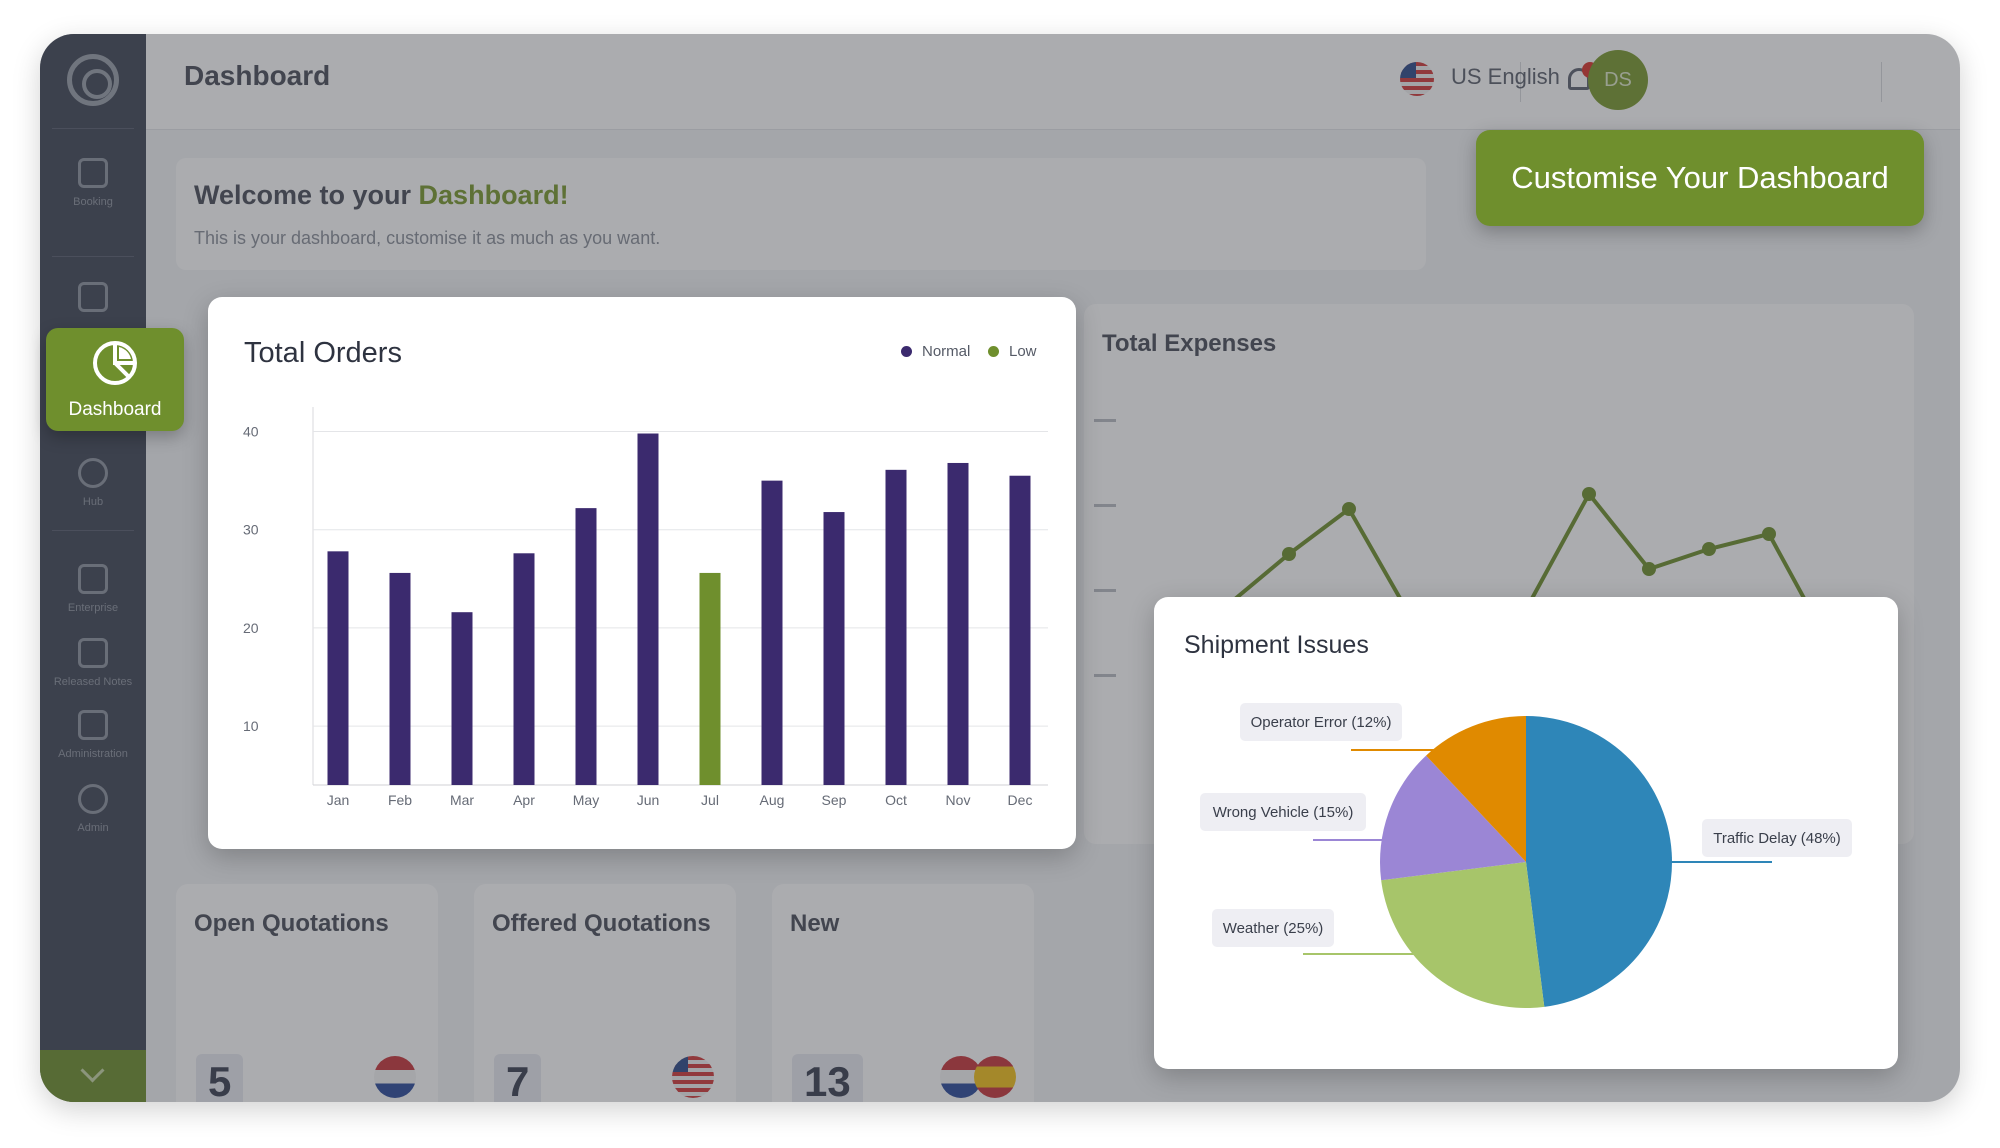  I want to click on bar-nov, so click(958, 623).